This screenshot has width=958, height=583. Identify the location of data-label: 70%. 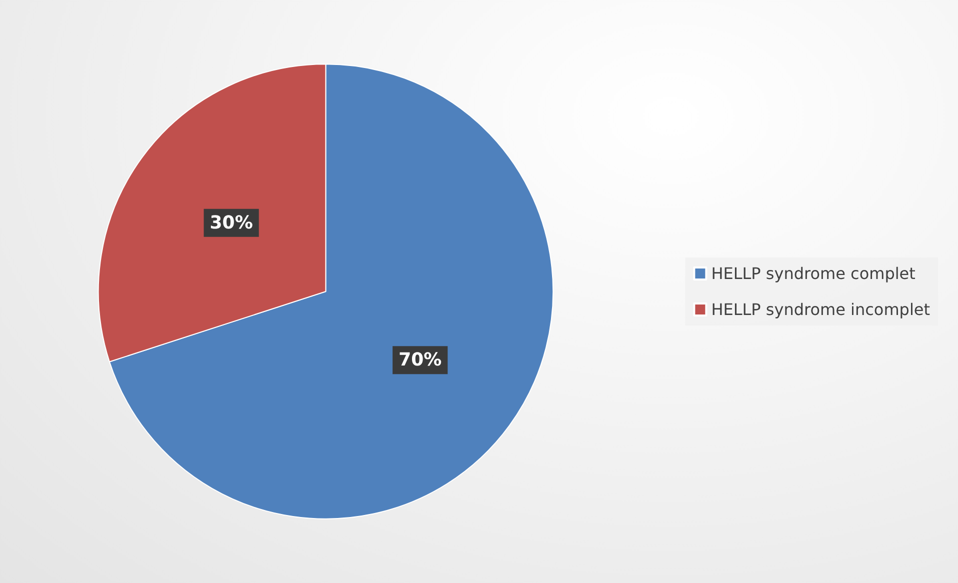
(420, 360).